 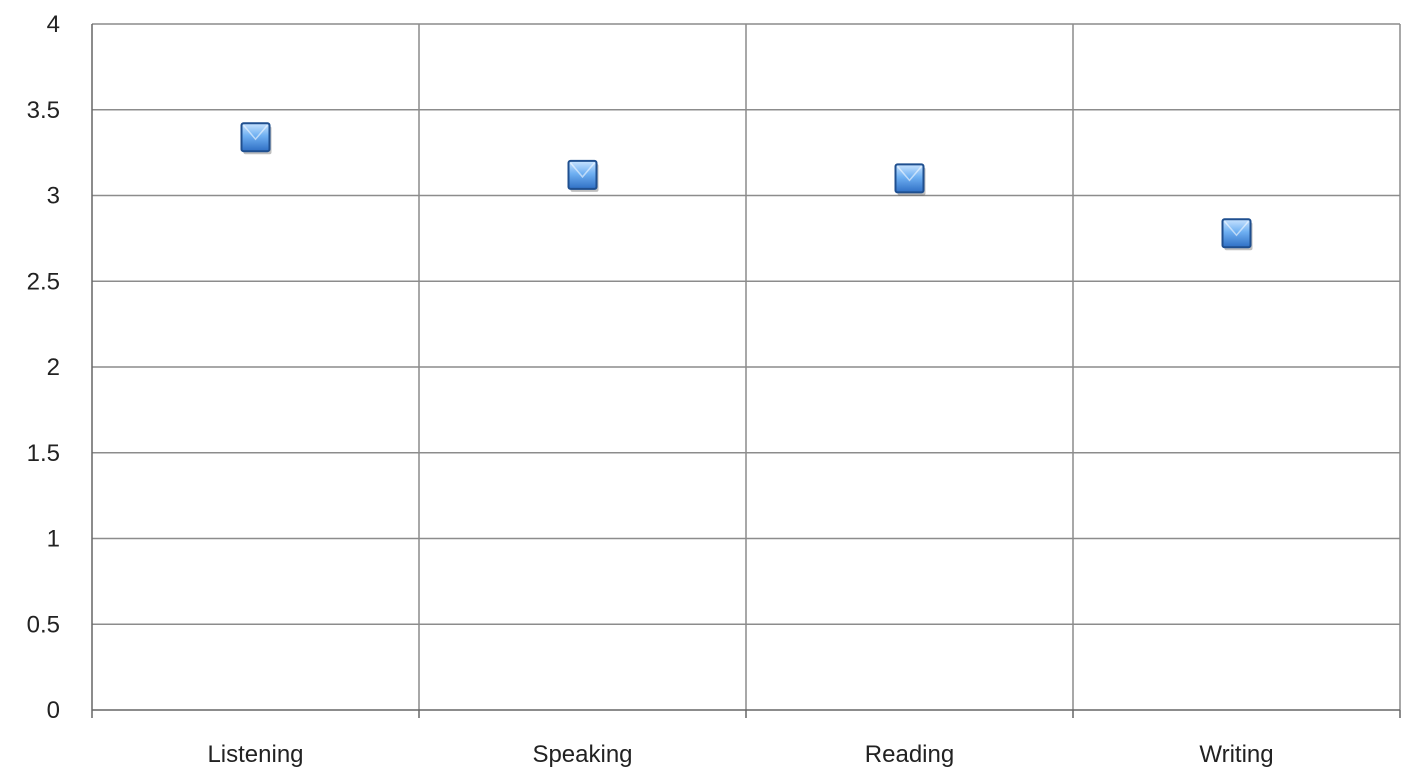 I want to click on x-axis-ticks: Listening Speaking Reading Writing, so click(x=740, y=754).